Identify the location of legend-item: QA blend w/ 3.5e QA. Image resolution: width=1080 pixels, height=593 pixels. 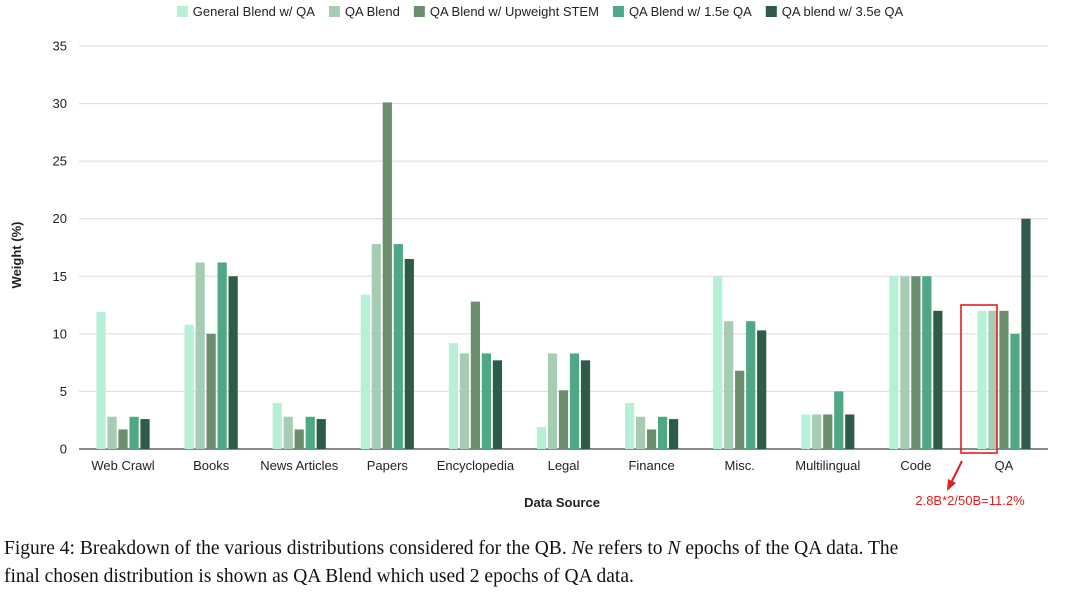
(834, 11).